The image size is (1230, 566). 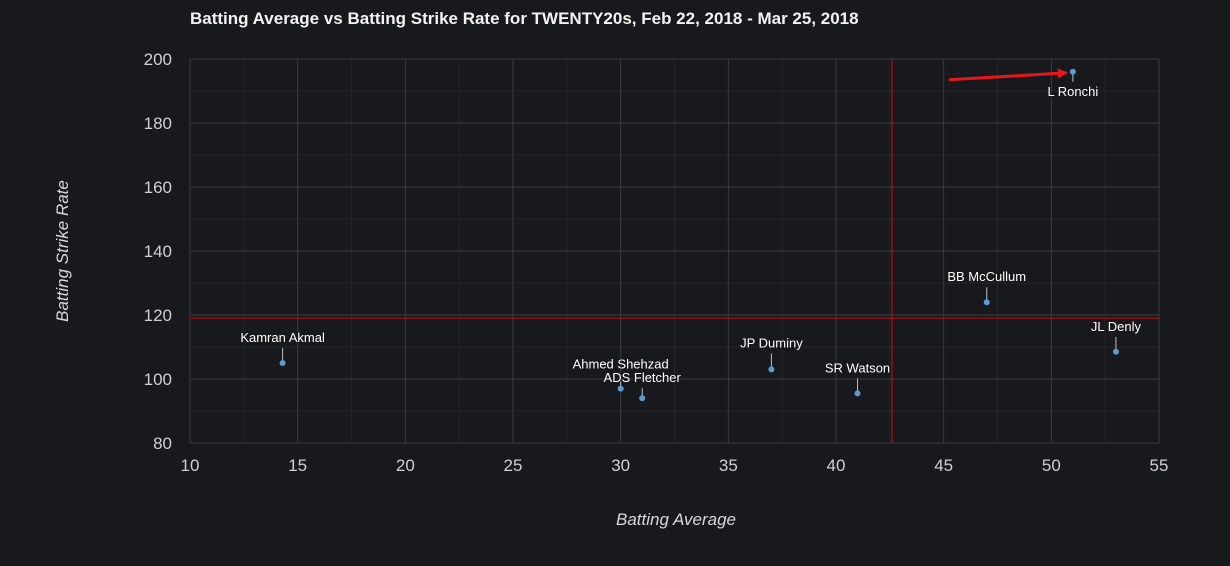 What do you see at coordinates (190, 465) in the screenshot?
I see `x-tick-label: 10` at bounding box center [190, 465].